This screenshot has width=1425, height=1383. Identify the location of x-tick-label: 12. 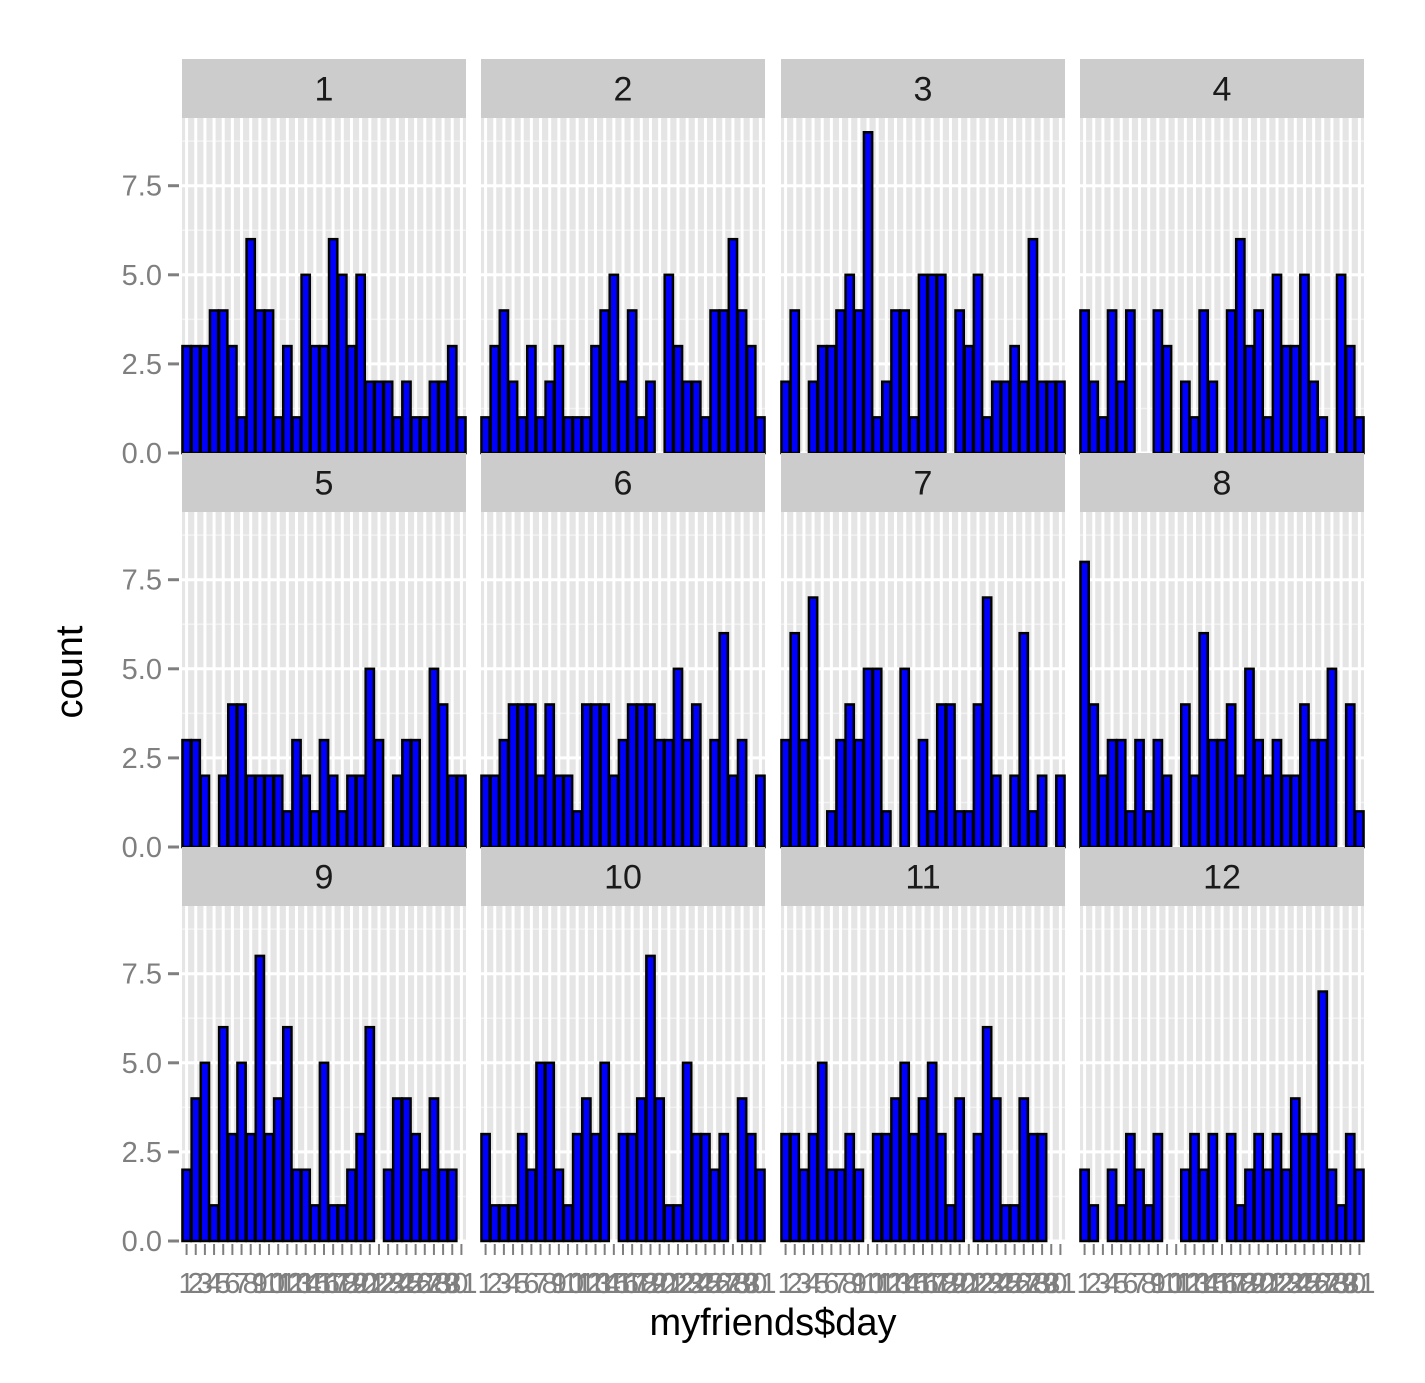
(287, 1284).